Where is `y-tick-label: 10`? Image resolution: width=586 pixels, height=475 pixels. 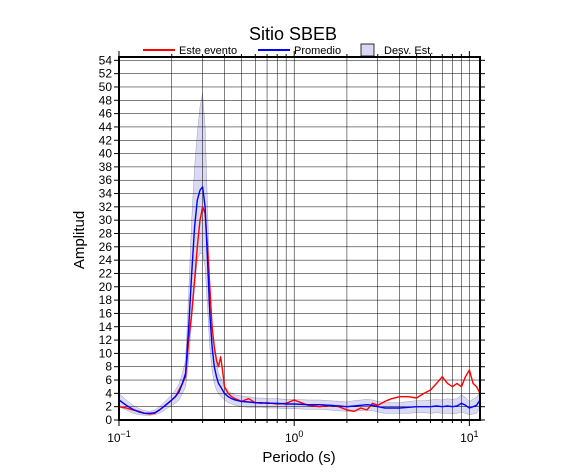
y-tick-label: 10 is located at coordinates (106, 353).